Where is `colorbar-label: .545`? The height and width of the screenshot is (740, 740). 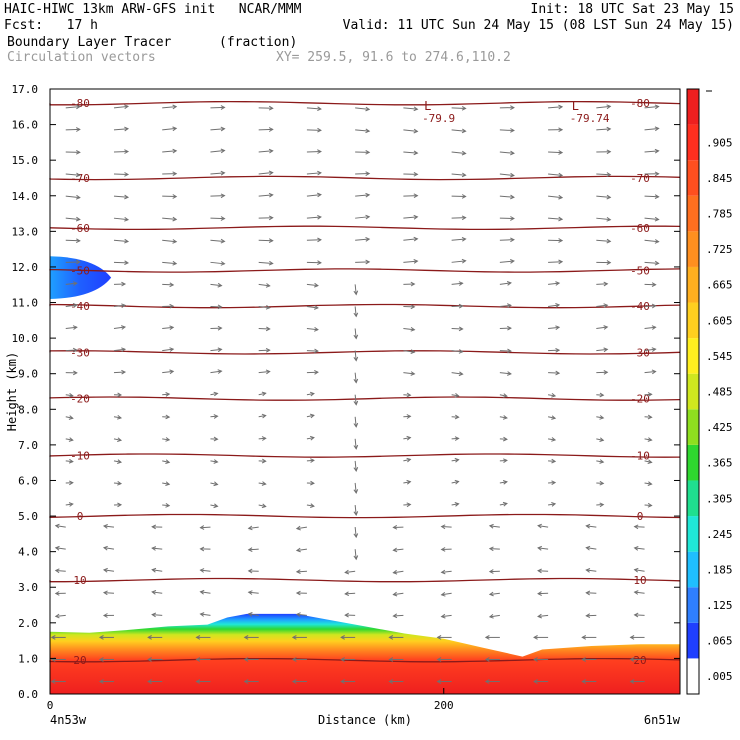
colorbar-label: .545 is located at coordinates (719, 356).